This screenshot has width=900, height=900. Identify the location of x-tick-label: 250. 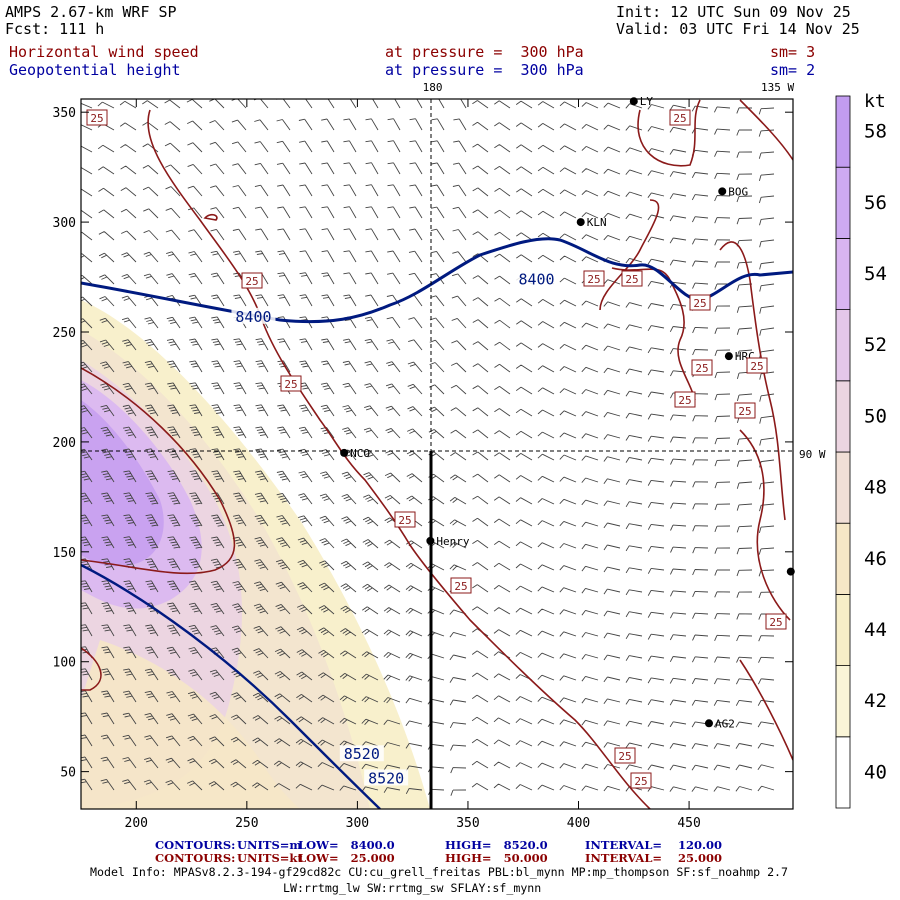
(246, 823).